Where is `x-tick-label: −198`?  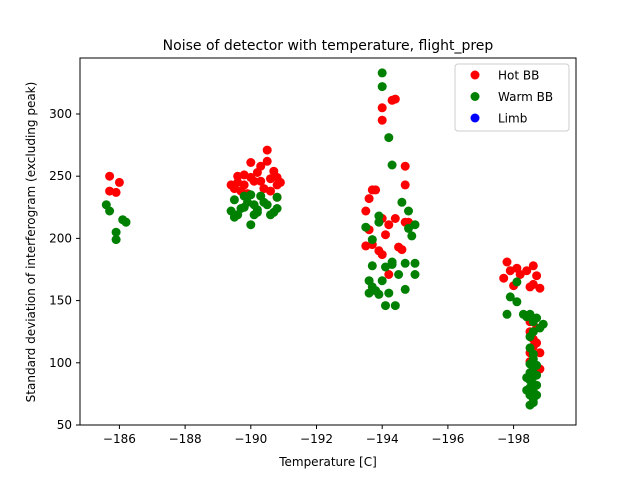
x-tick-label: −198 is located at coordinates (513, 439).